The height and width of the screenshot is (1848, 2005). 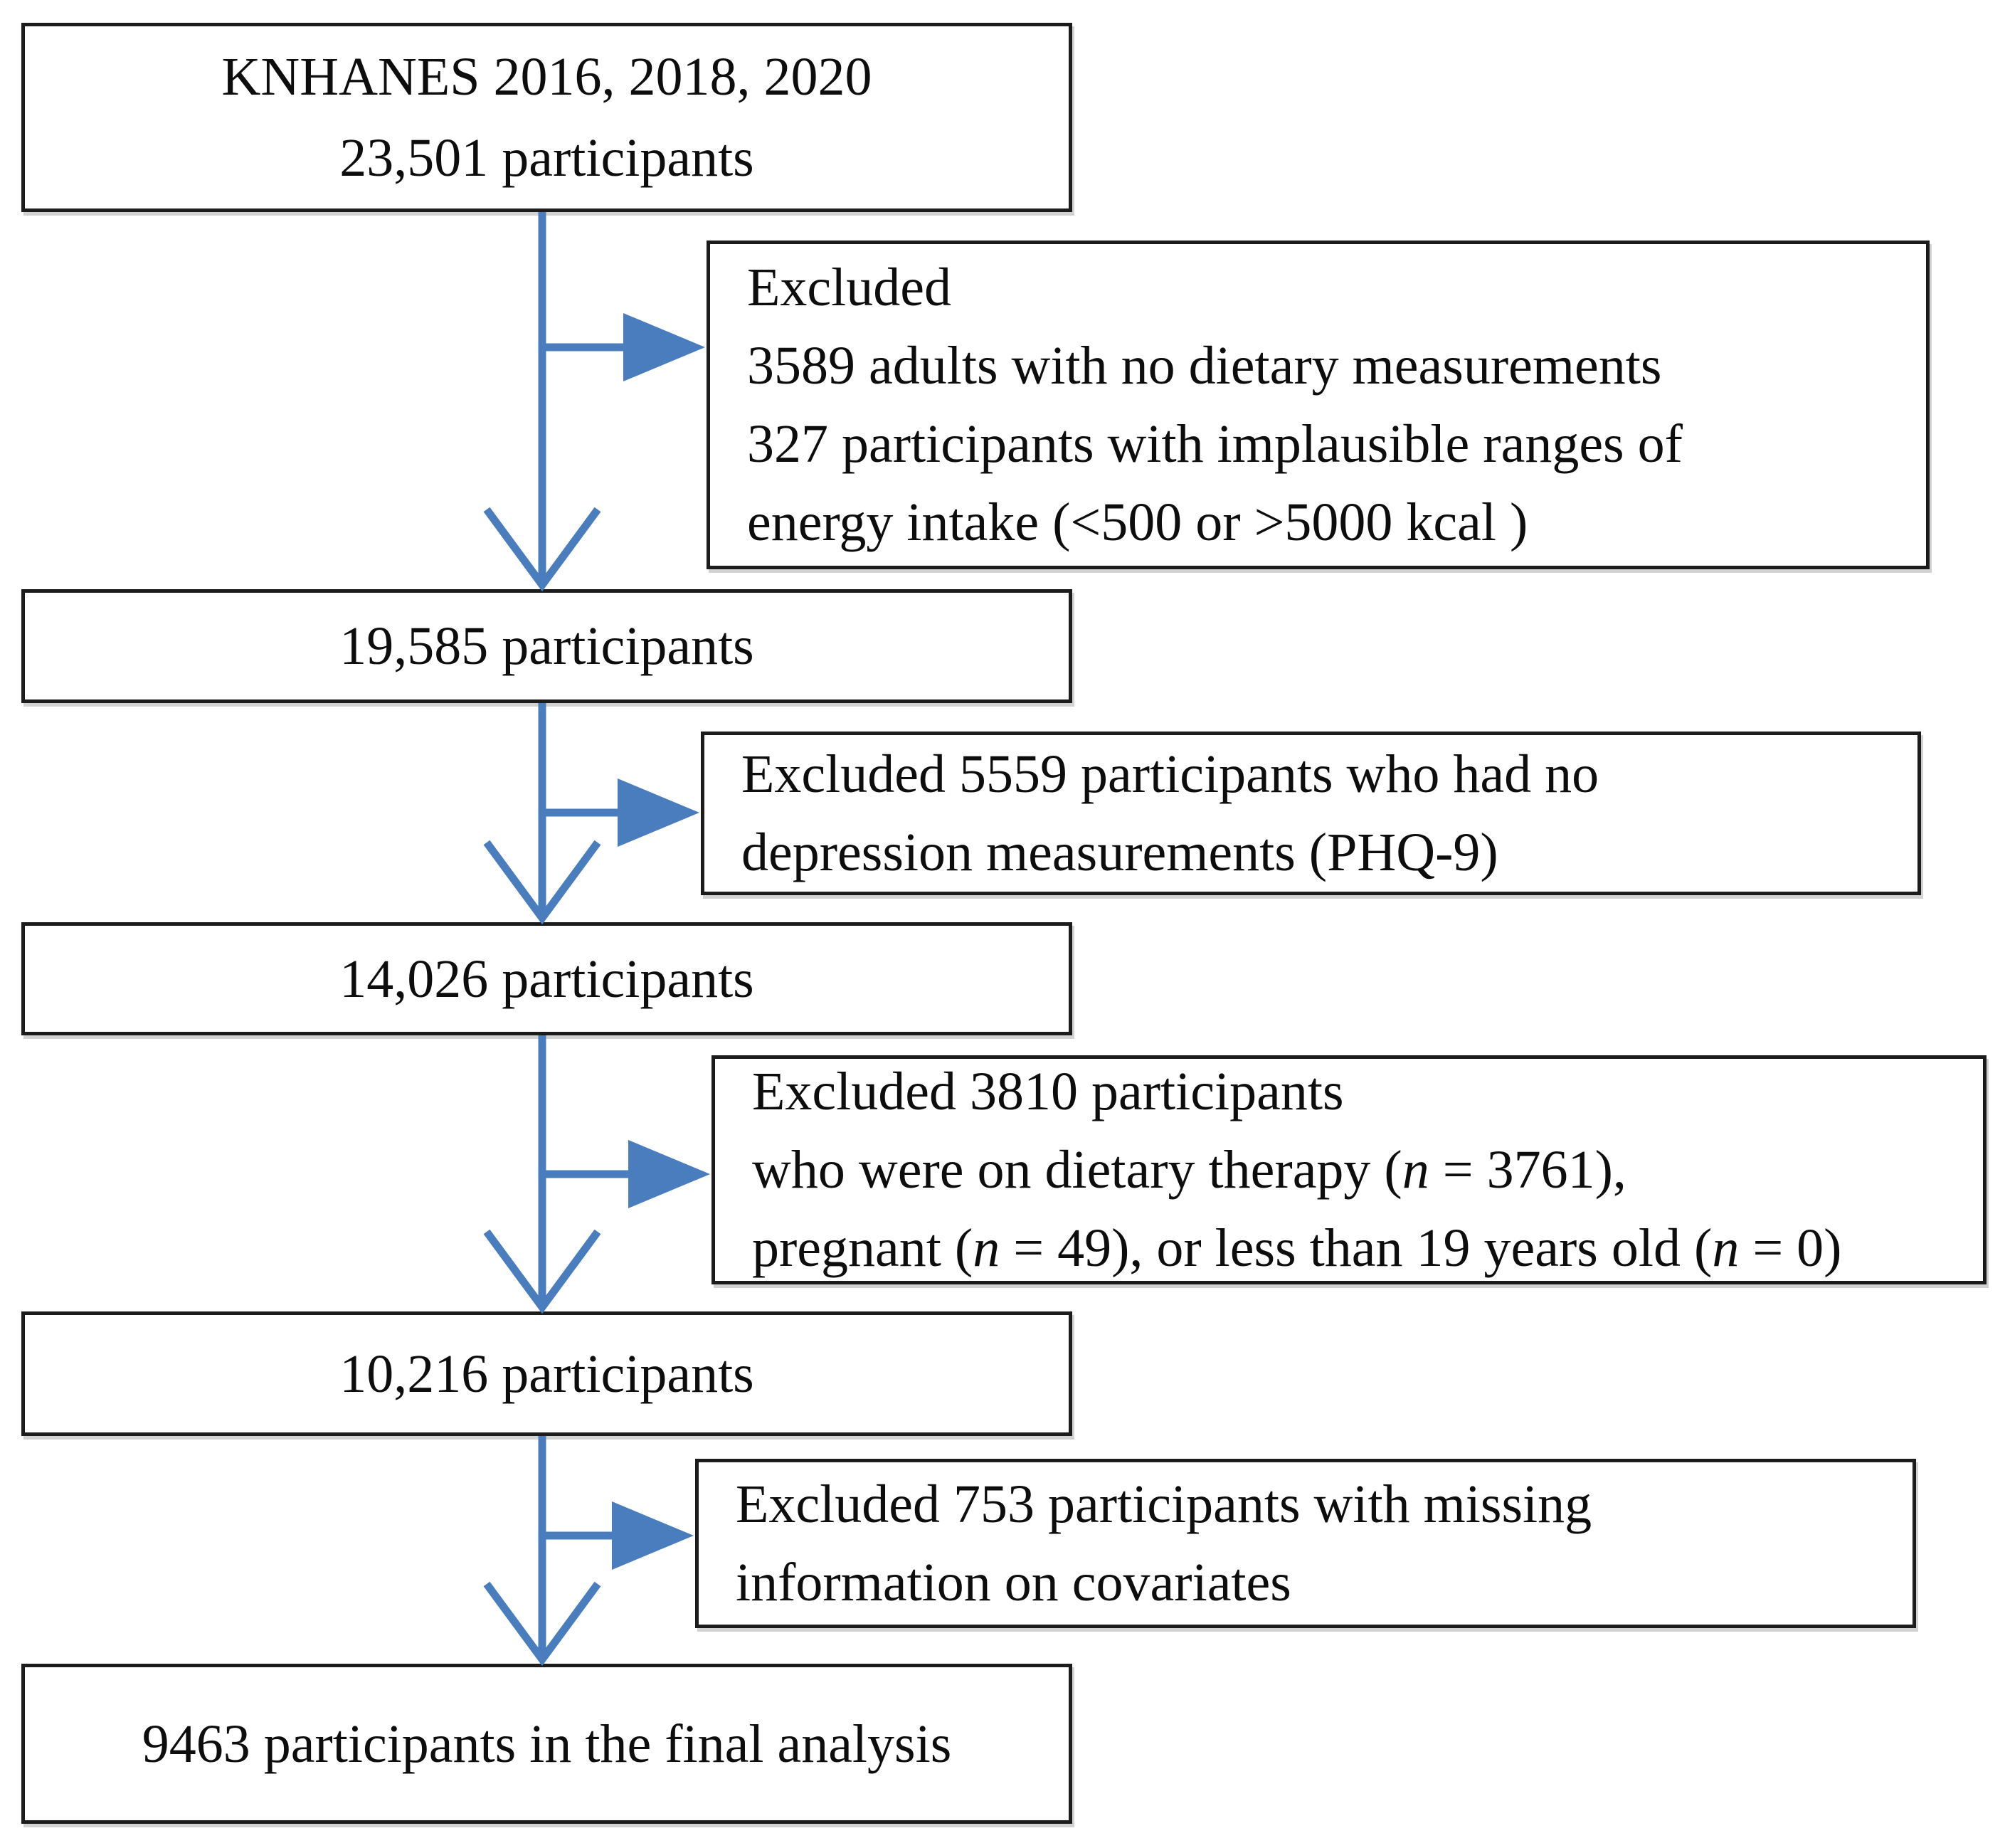 I want to click on flow-box-step4: 10,216 participants, so click(x=546, y=1373).